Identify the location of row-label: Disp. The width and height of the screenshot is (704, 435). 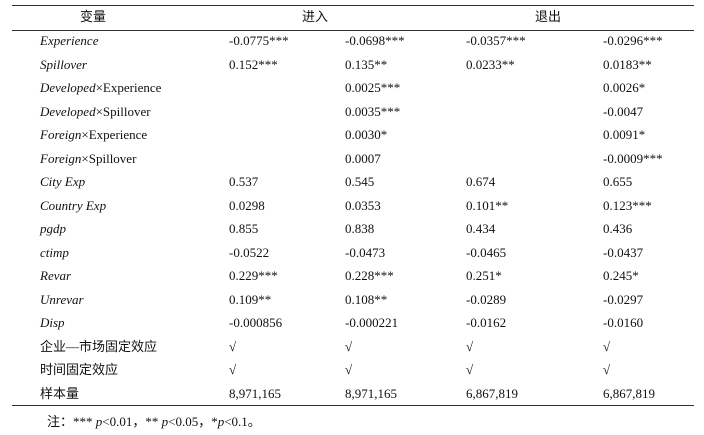
(52, 323).